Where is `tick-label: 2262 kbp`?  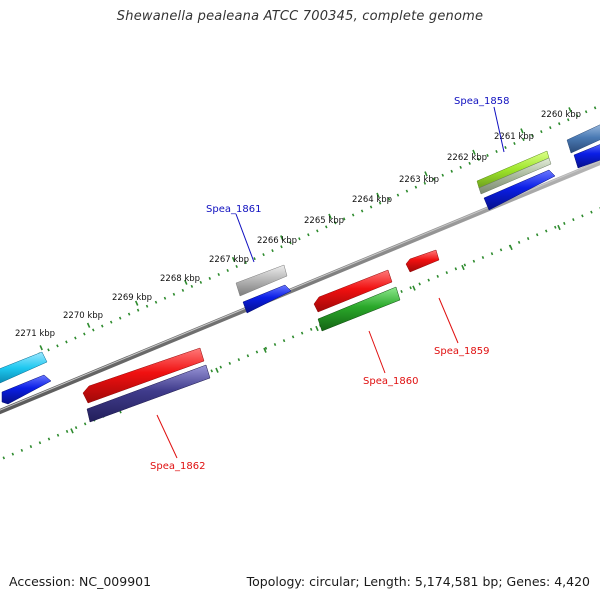
tick-label: 2262 kbp is located at coordinates (467, 158).